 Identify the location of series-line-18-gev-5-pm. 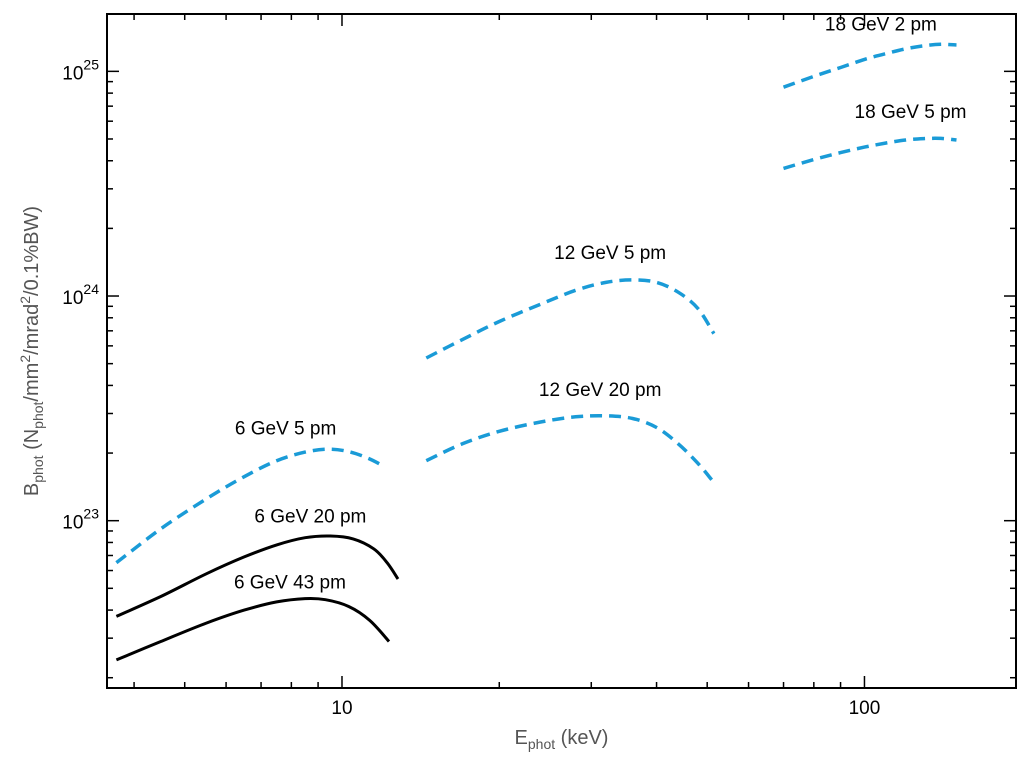
(870, 153).